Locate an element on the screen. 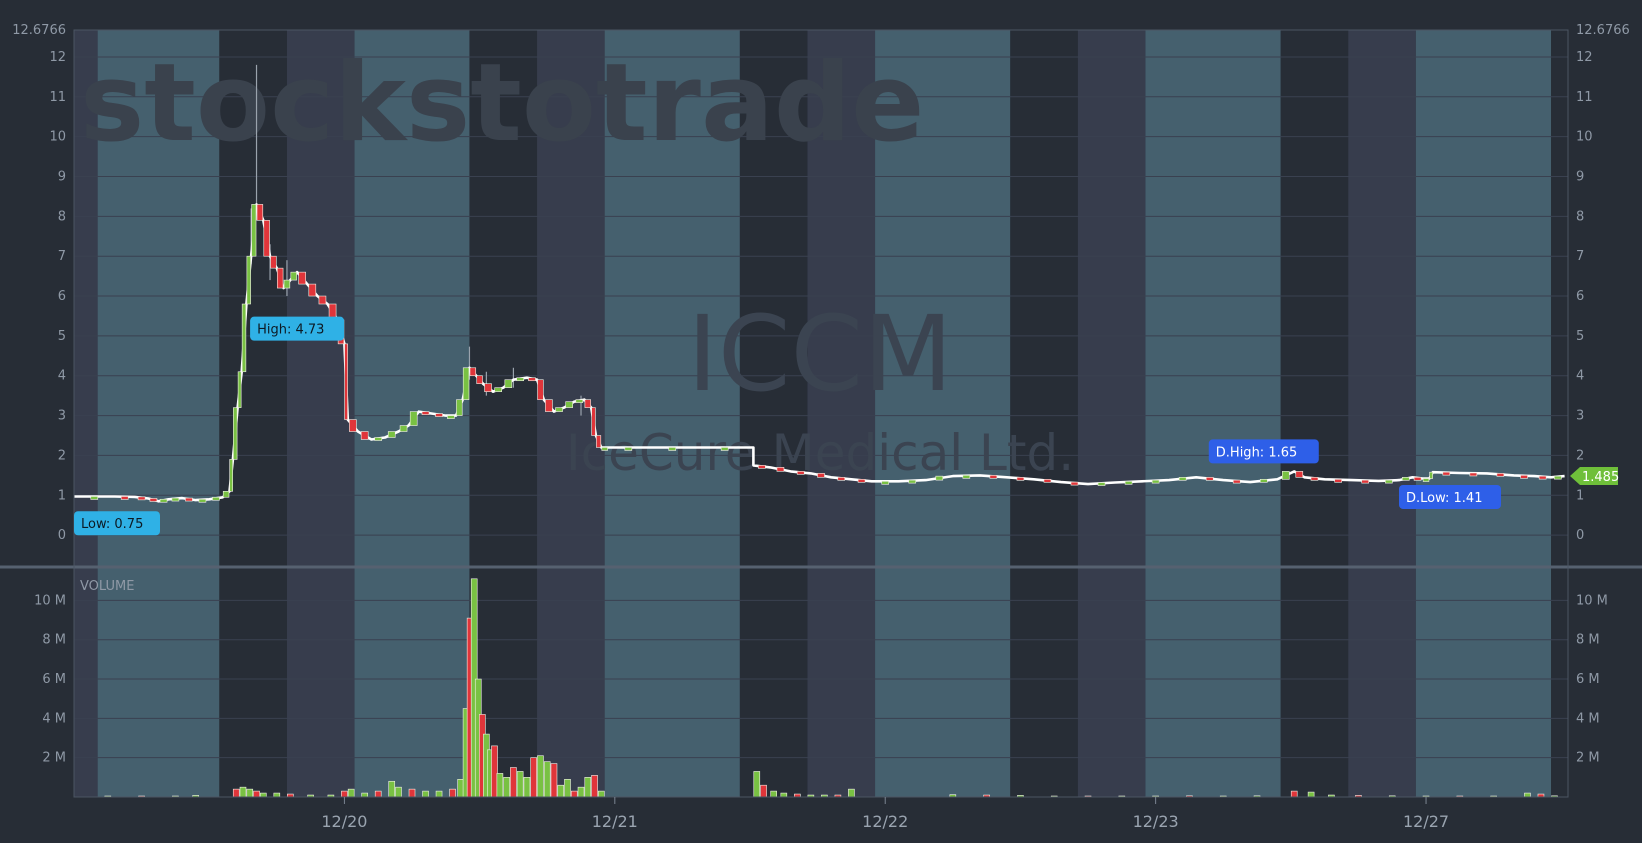 The height and width of the screenshot is (843, 1642). date-tick-label: 12/22 is located at coordinates (885, 821).